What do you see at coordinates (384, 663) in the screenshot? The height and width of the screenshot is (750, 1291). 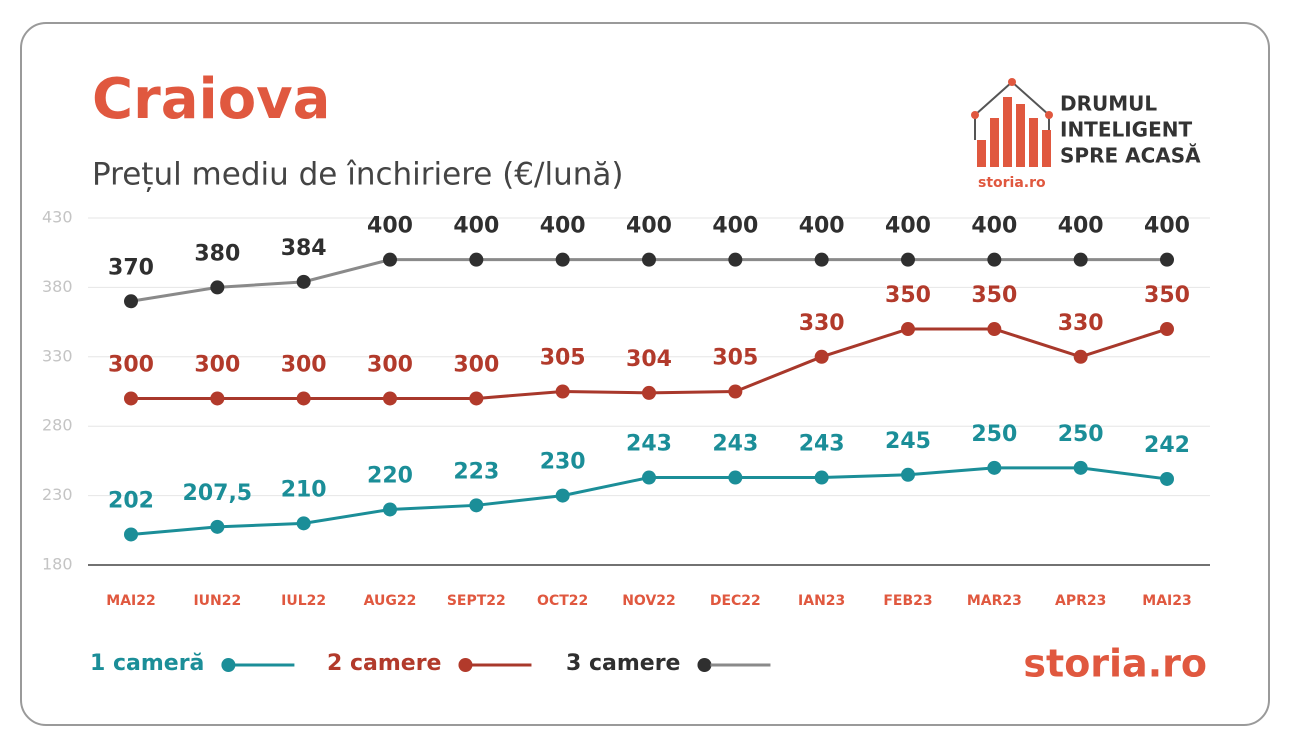 I see `legend-label: 2 camere` at bounding box center [384, 663].